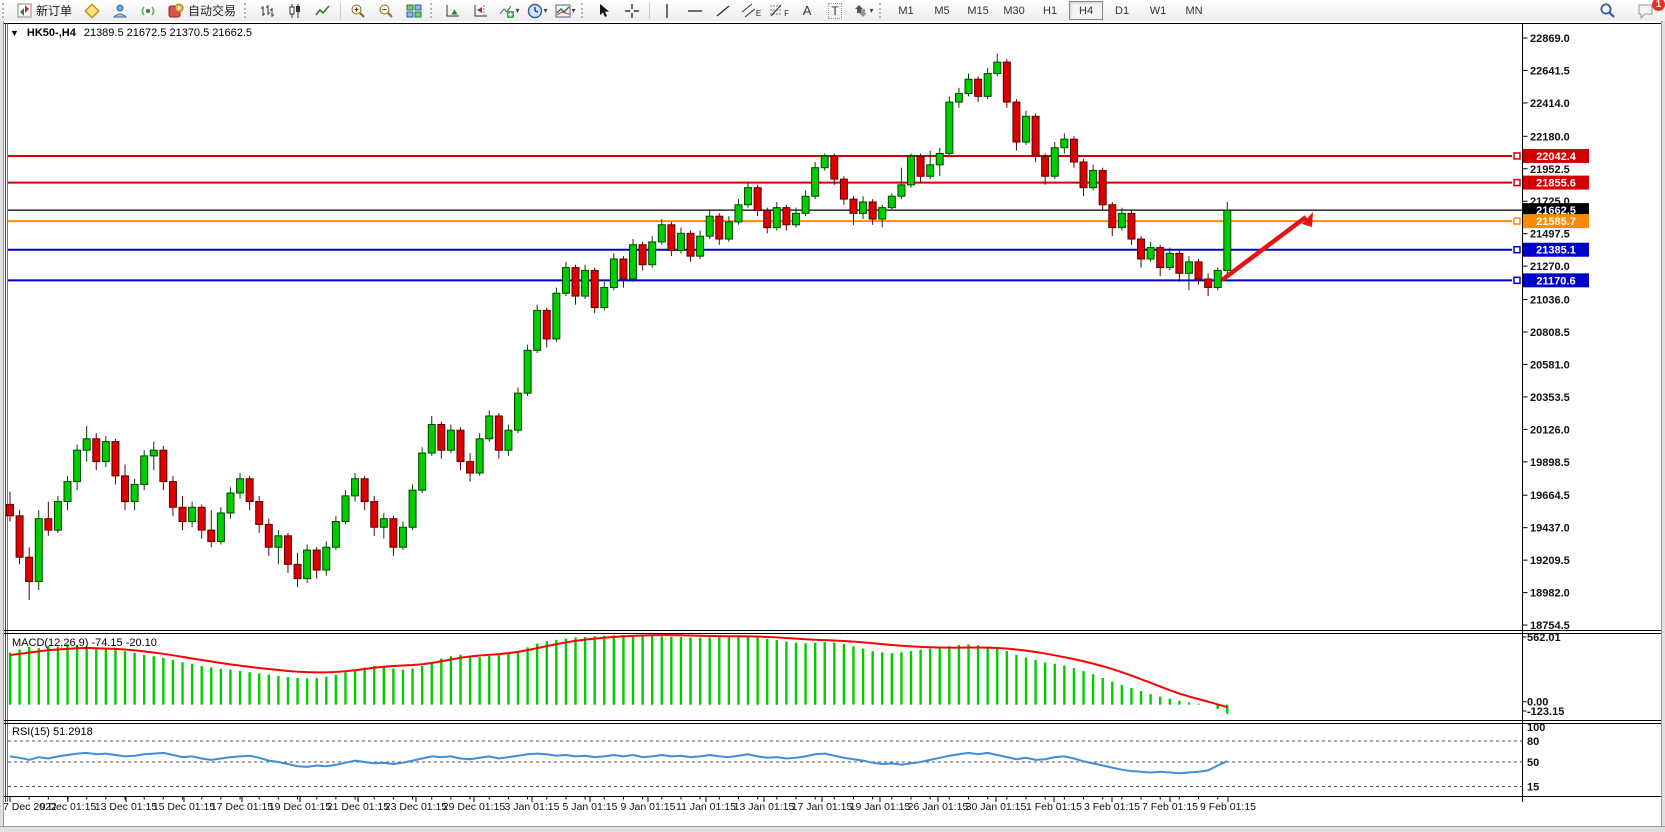  I want to click on rsi-line, so click(618, 763).